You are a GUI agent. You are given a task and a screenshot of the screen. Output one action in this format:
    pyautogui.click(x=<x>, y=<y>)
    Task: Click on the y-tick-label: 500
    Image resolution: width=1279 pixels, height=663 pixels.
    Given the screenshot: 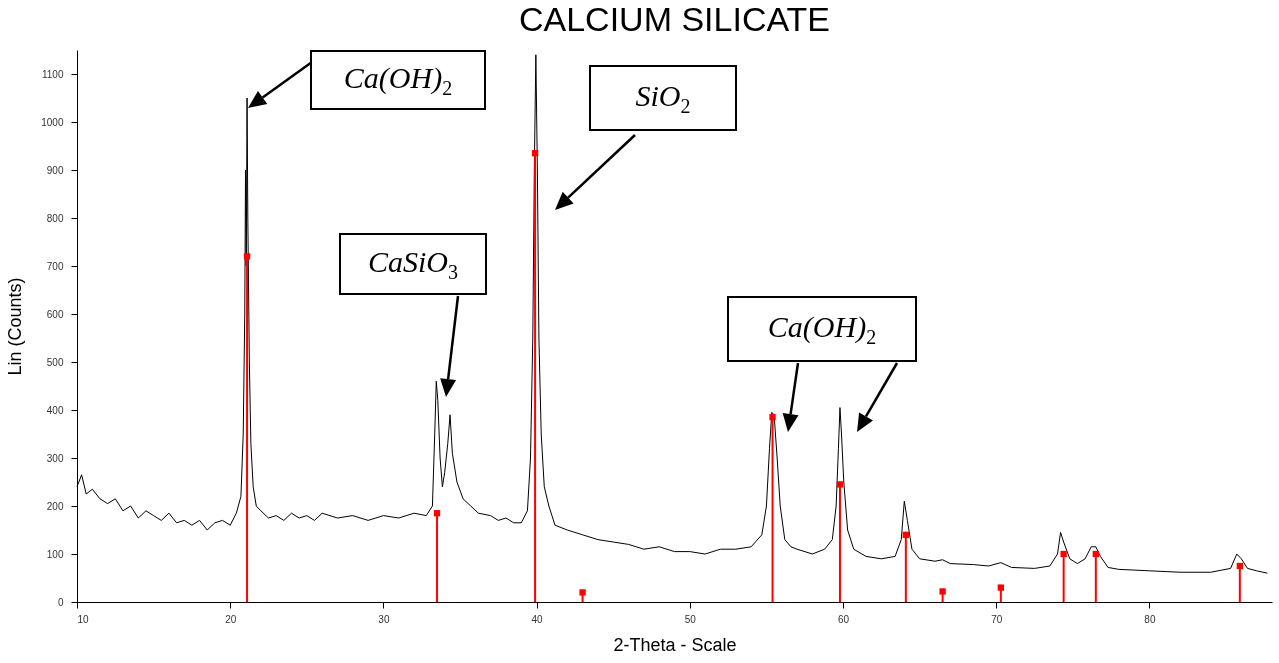 What is the action you would take?
    pyautogui.click(x=55, y=362)
    